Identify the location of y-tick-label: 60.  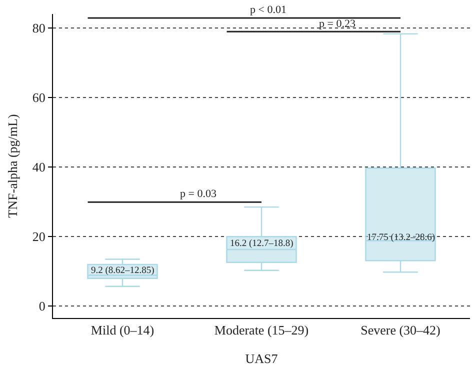
(39, 98).